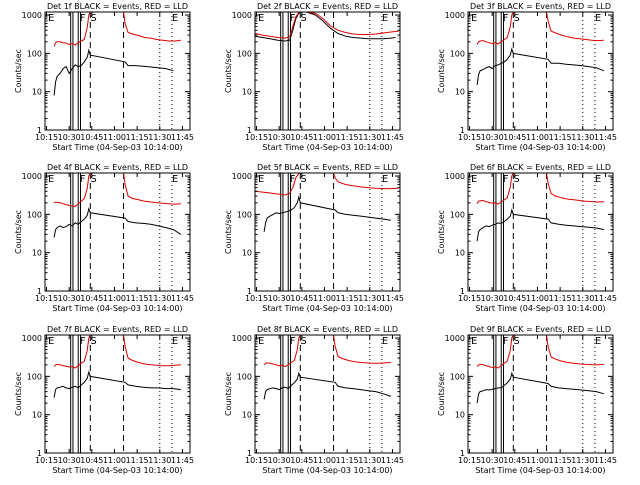  What do you see at coordinates (327, 329) in the screenshot?
I see `chart-title: Det 8f BLACK = Events, RED = LLD` at bounding box center [327, 329].